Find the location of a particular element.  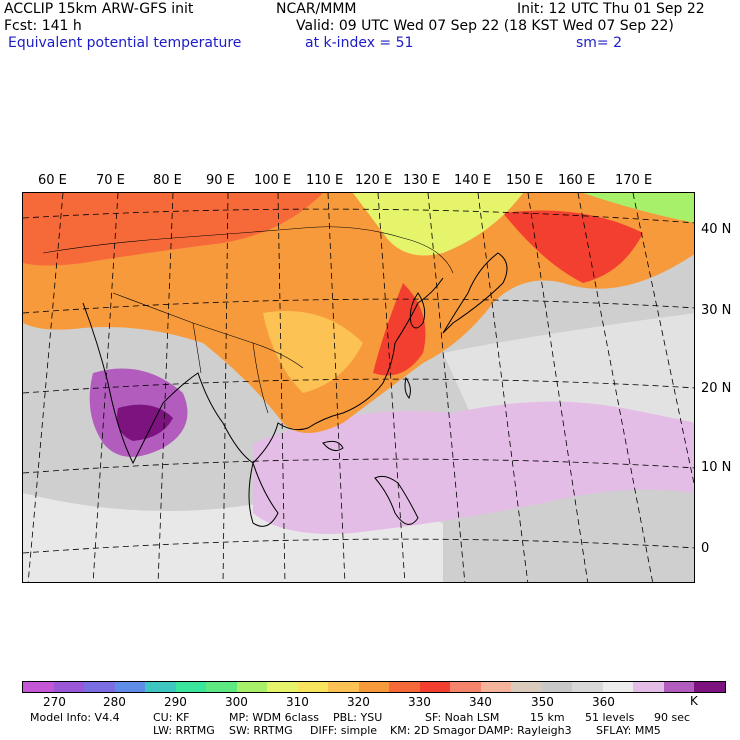

cumulus-scheme: CU: KF is located at coordinates (171, 717).